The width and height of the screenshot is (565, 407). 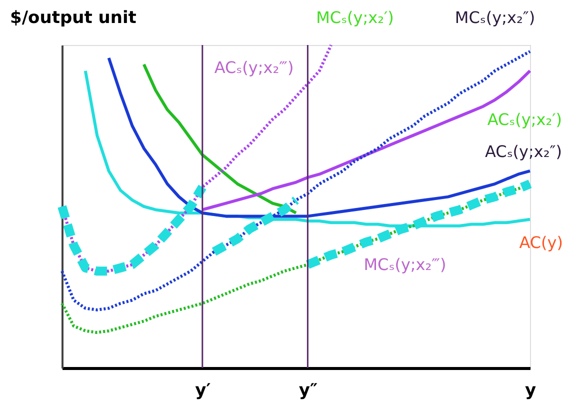 I want to click on annotation: AC(y), so click(x=541, y=242).